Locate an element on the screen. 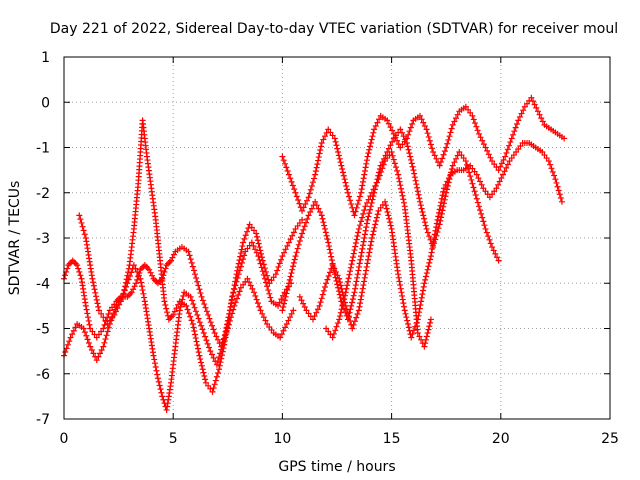  series-track-d is located at coordinates (423, 156).